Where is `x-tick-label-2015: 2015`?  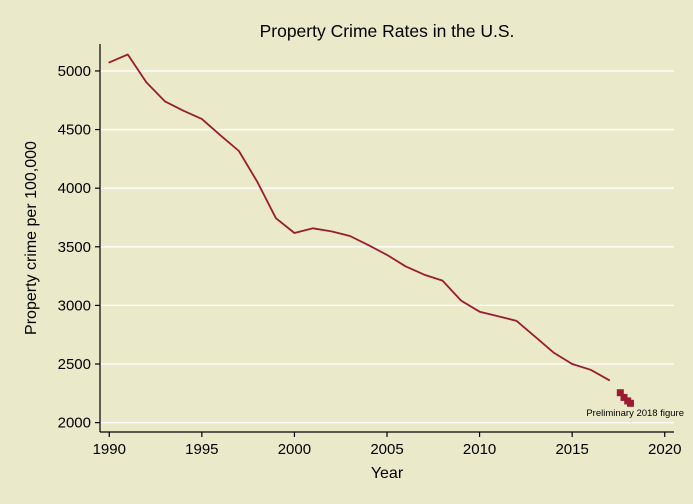 x-tick-label-2015: 2015 is located at coordinates (571, 449).